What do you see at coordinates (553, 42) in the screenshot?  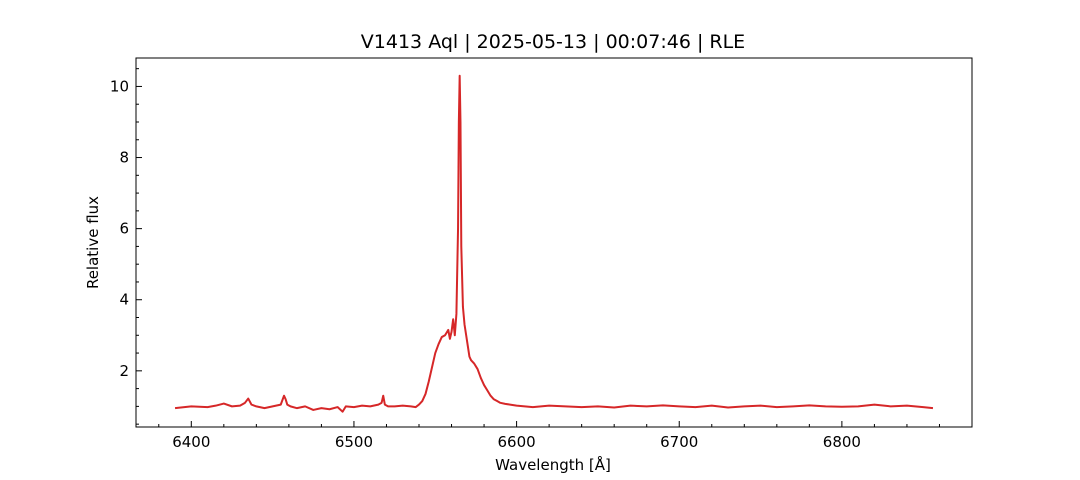 I see `chart-title: V1413 Aql | 2025-05-13 | 00:07:46 | RLE` at bounding box center [553, 42].